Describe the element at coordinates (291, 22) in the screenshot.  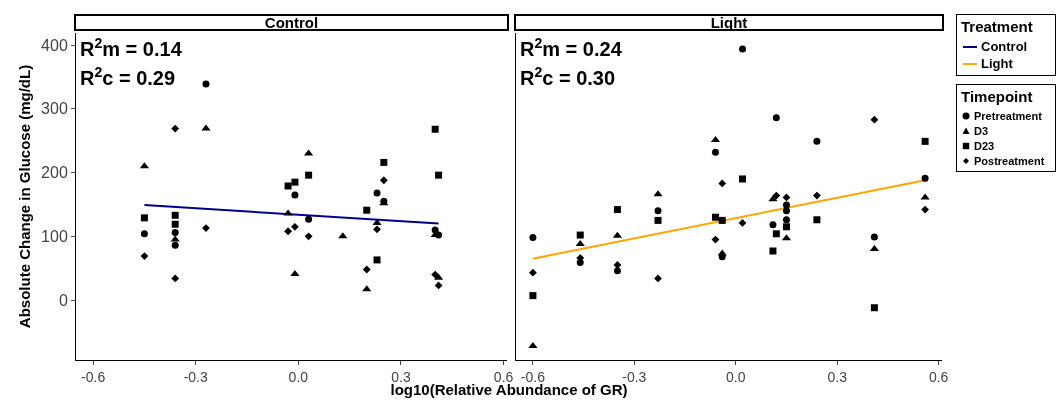
I see `chart-title: Control` at that location.